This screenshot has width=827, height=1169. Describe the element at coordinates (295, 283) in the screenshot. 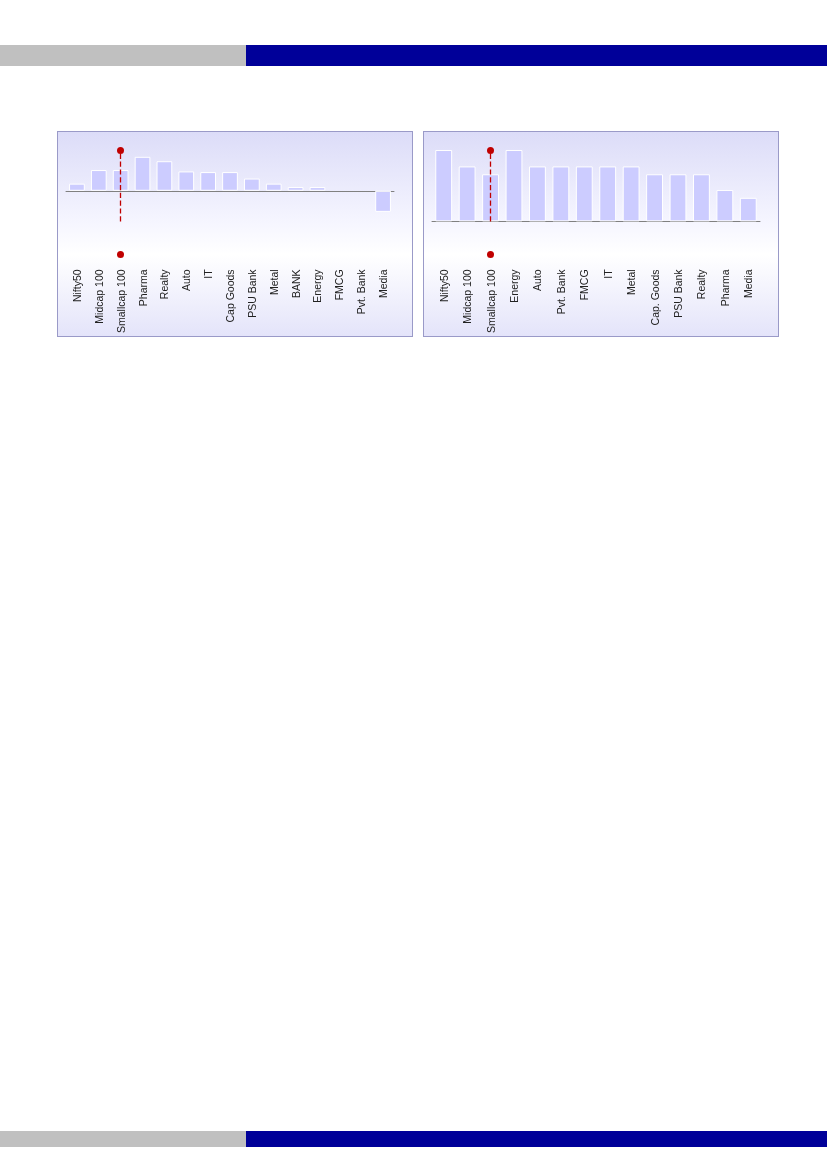

I see `x-tick-label: BANK` at that location.